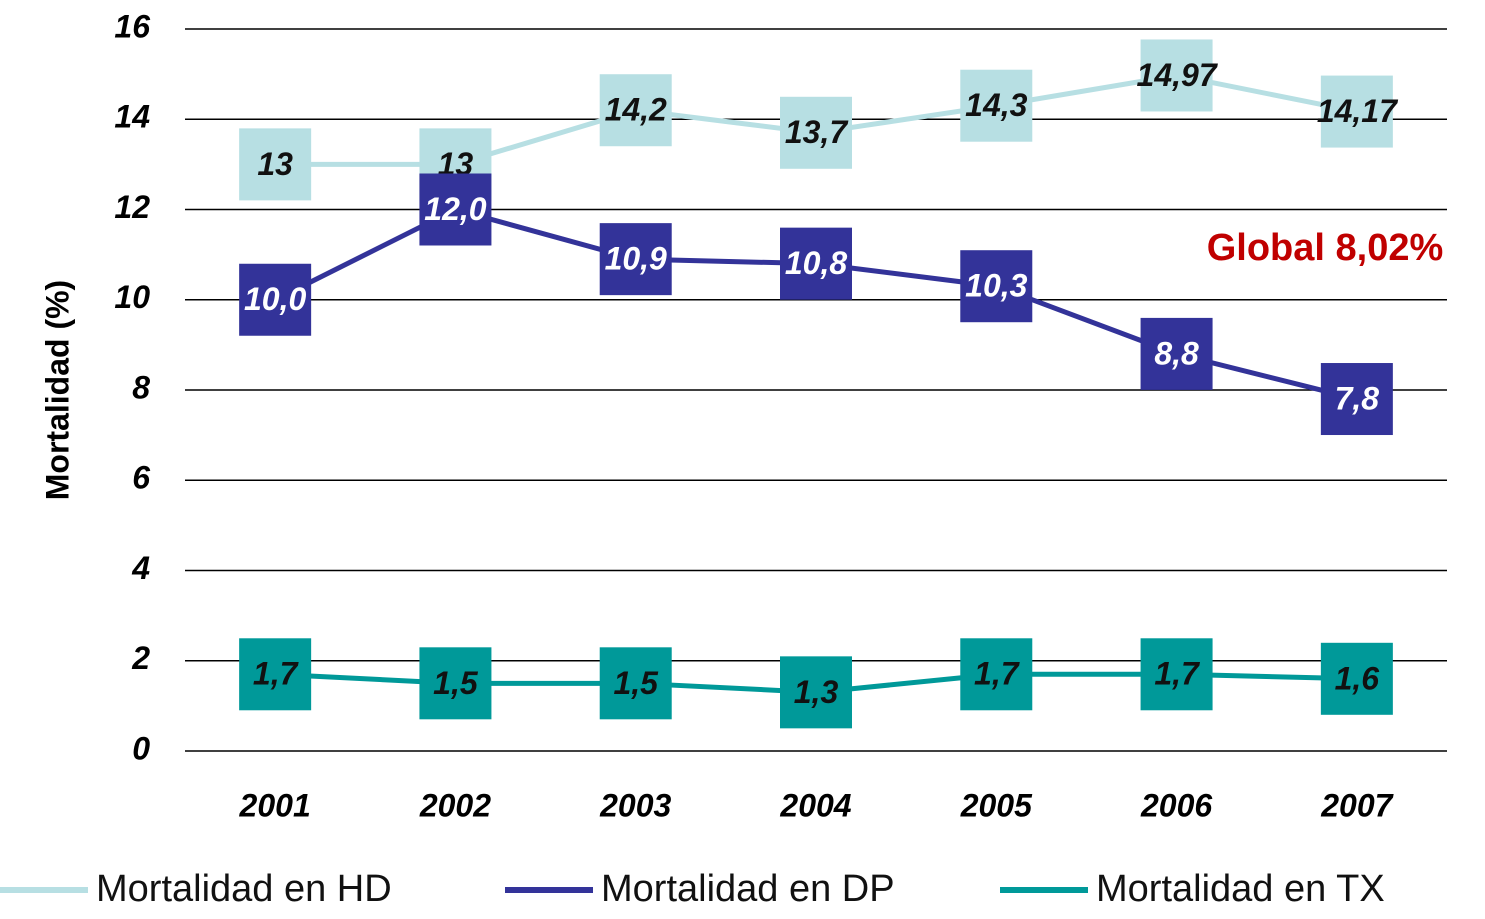 Image resolution: width=1485 pixels, height=919 pixels. I want to click on x-tick-label: 2006, so click(1176, 805).